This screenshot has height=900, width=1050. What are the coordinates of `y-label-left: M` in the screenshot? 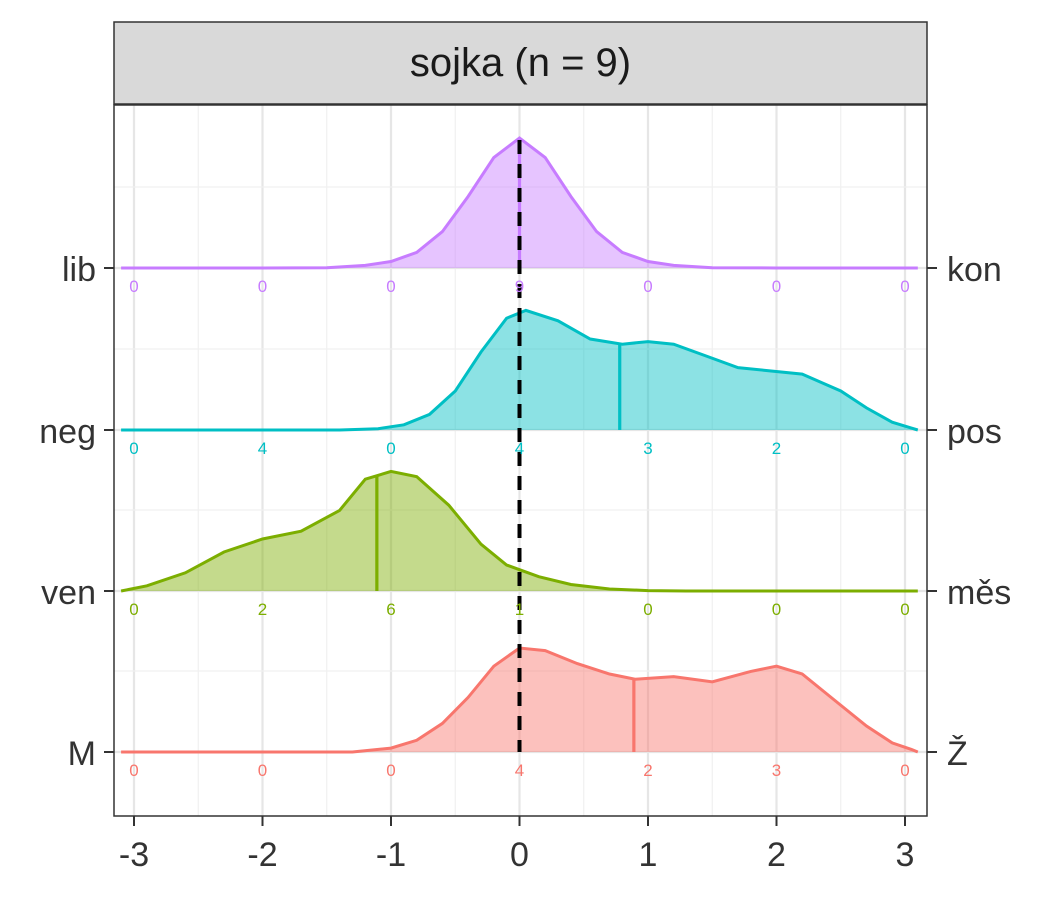 It's located at (82, 754).